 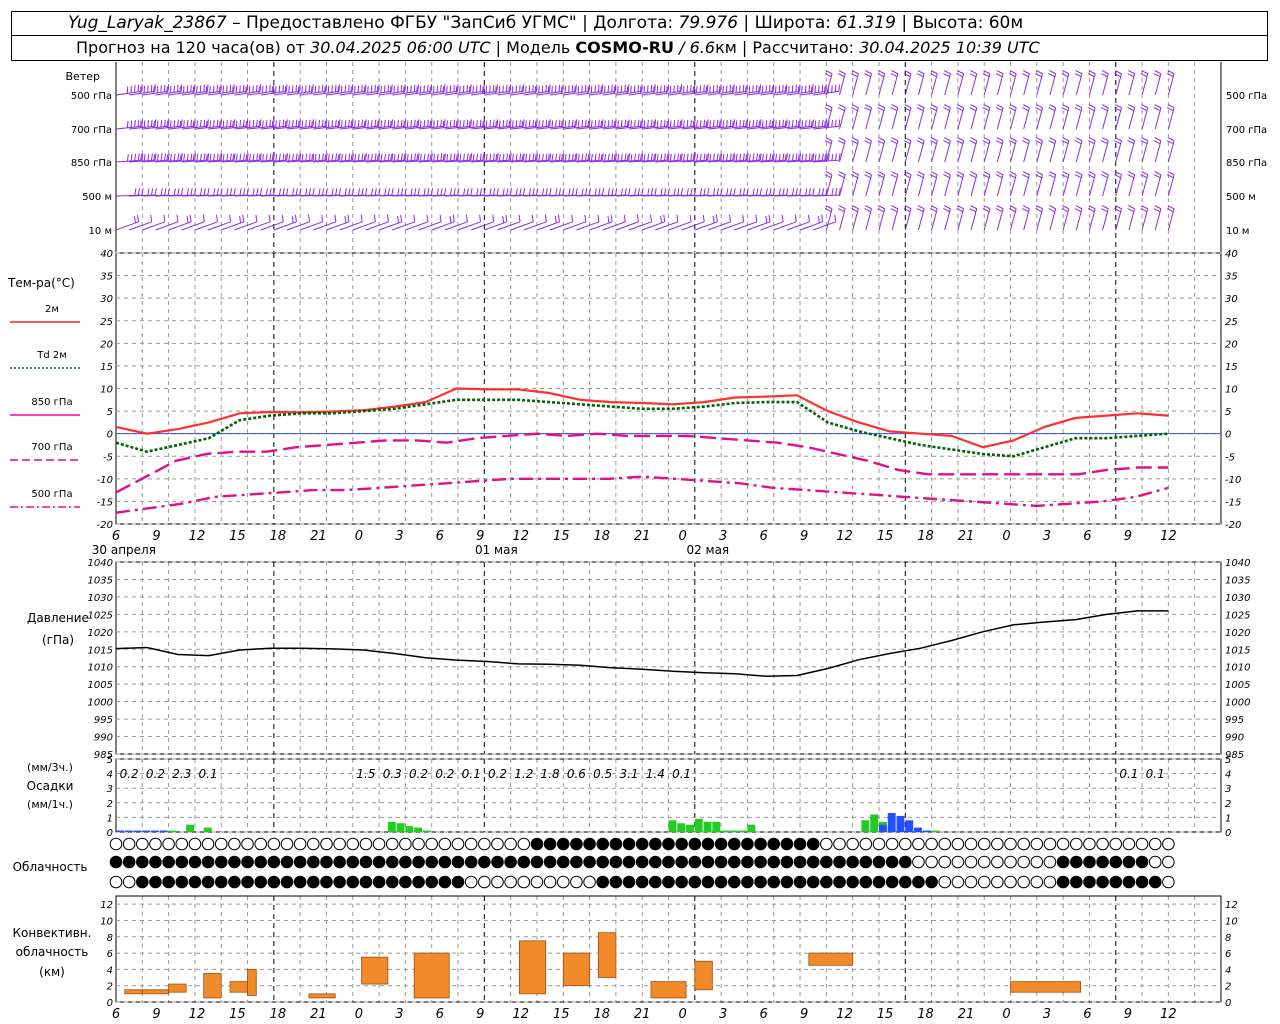 What do you see at coordinates (110, 938) in the screenshot?
I see `conv-tick-left: 8` at bounding box center [110, 938].